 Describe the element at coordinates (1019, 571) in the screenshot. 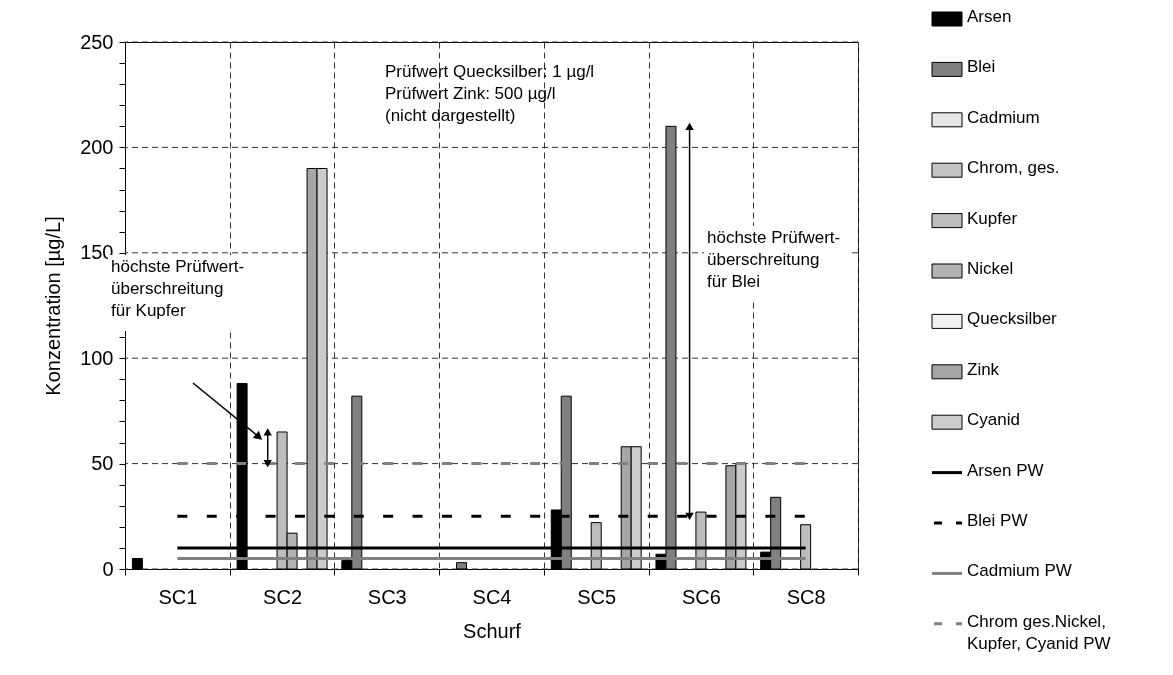

I see `legend-label: Cadmium PW` at that location.